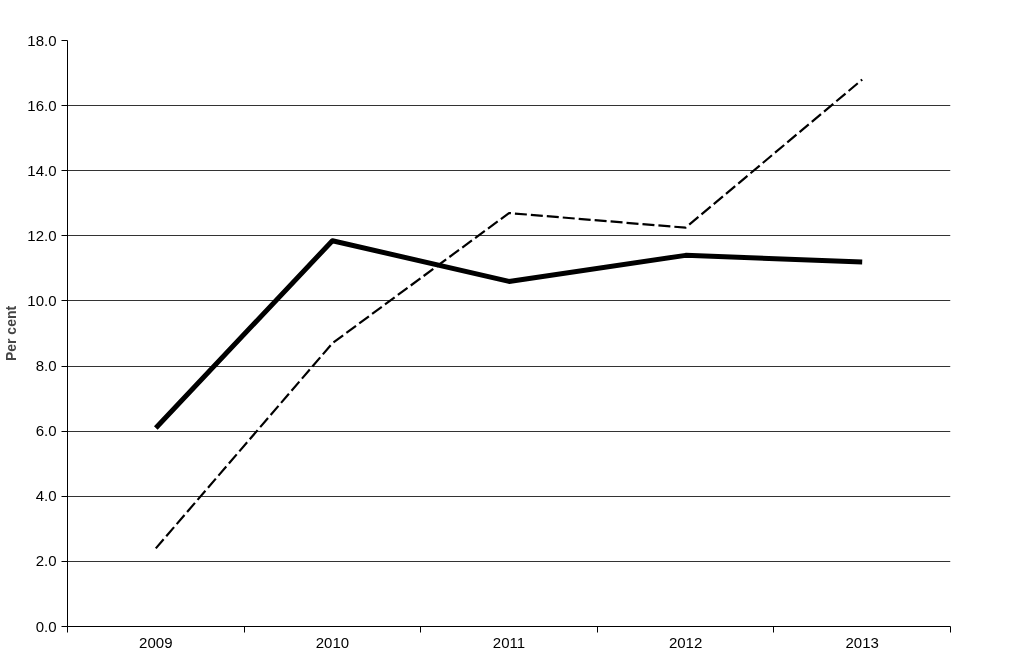 The width and height of the screenshot is (1021, 660). Describe the element at coordinates (42, 105) in the screenshot. I see `y-tick-label: 16.0` at that location.